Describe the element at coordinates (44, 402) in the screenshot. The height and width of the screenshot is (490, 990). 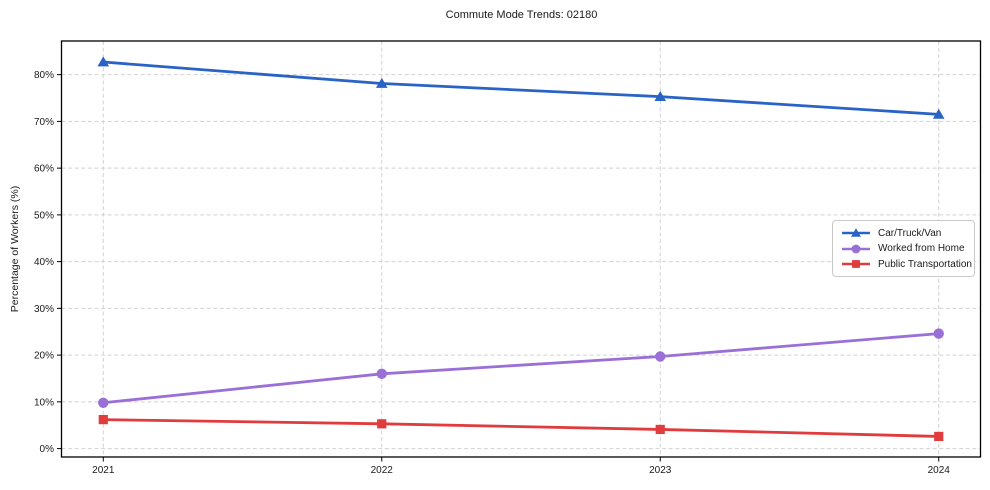
I see `y-tick-label: 10%` at that location.